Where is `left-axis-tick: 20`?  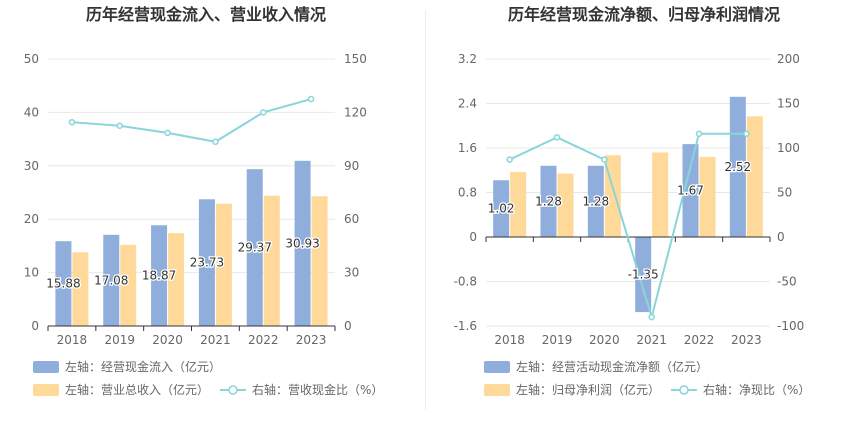 left-axis-tick: 20 is located at coordinates (31, 219).